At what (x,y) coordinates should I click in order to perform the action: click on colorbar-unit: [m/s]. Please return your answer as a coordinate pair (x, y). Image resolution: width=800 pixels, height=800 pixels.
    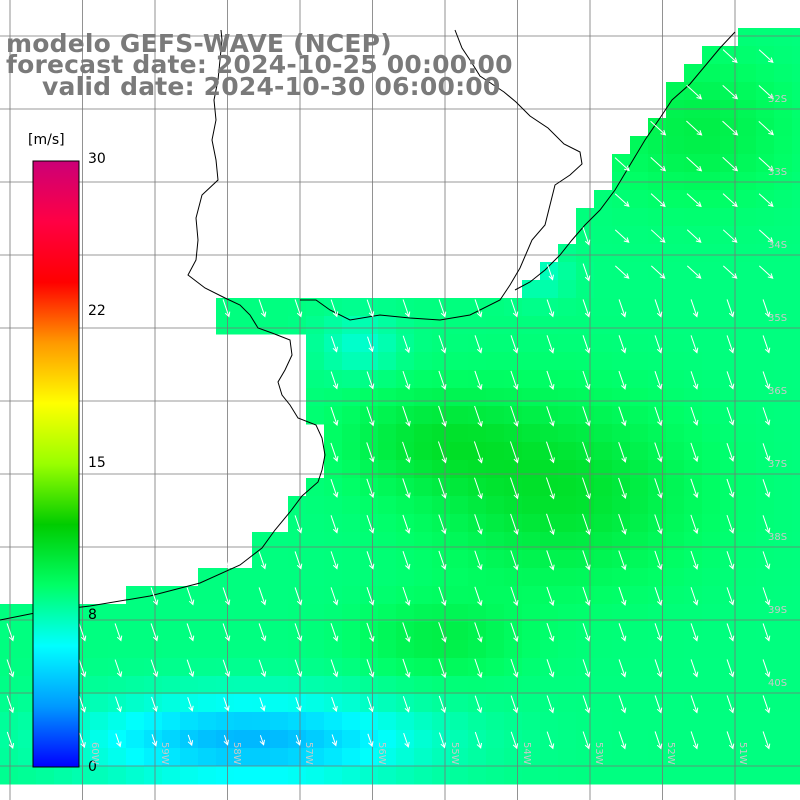
    Looking at the image, I should click on (46, 140).